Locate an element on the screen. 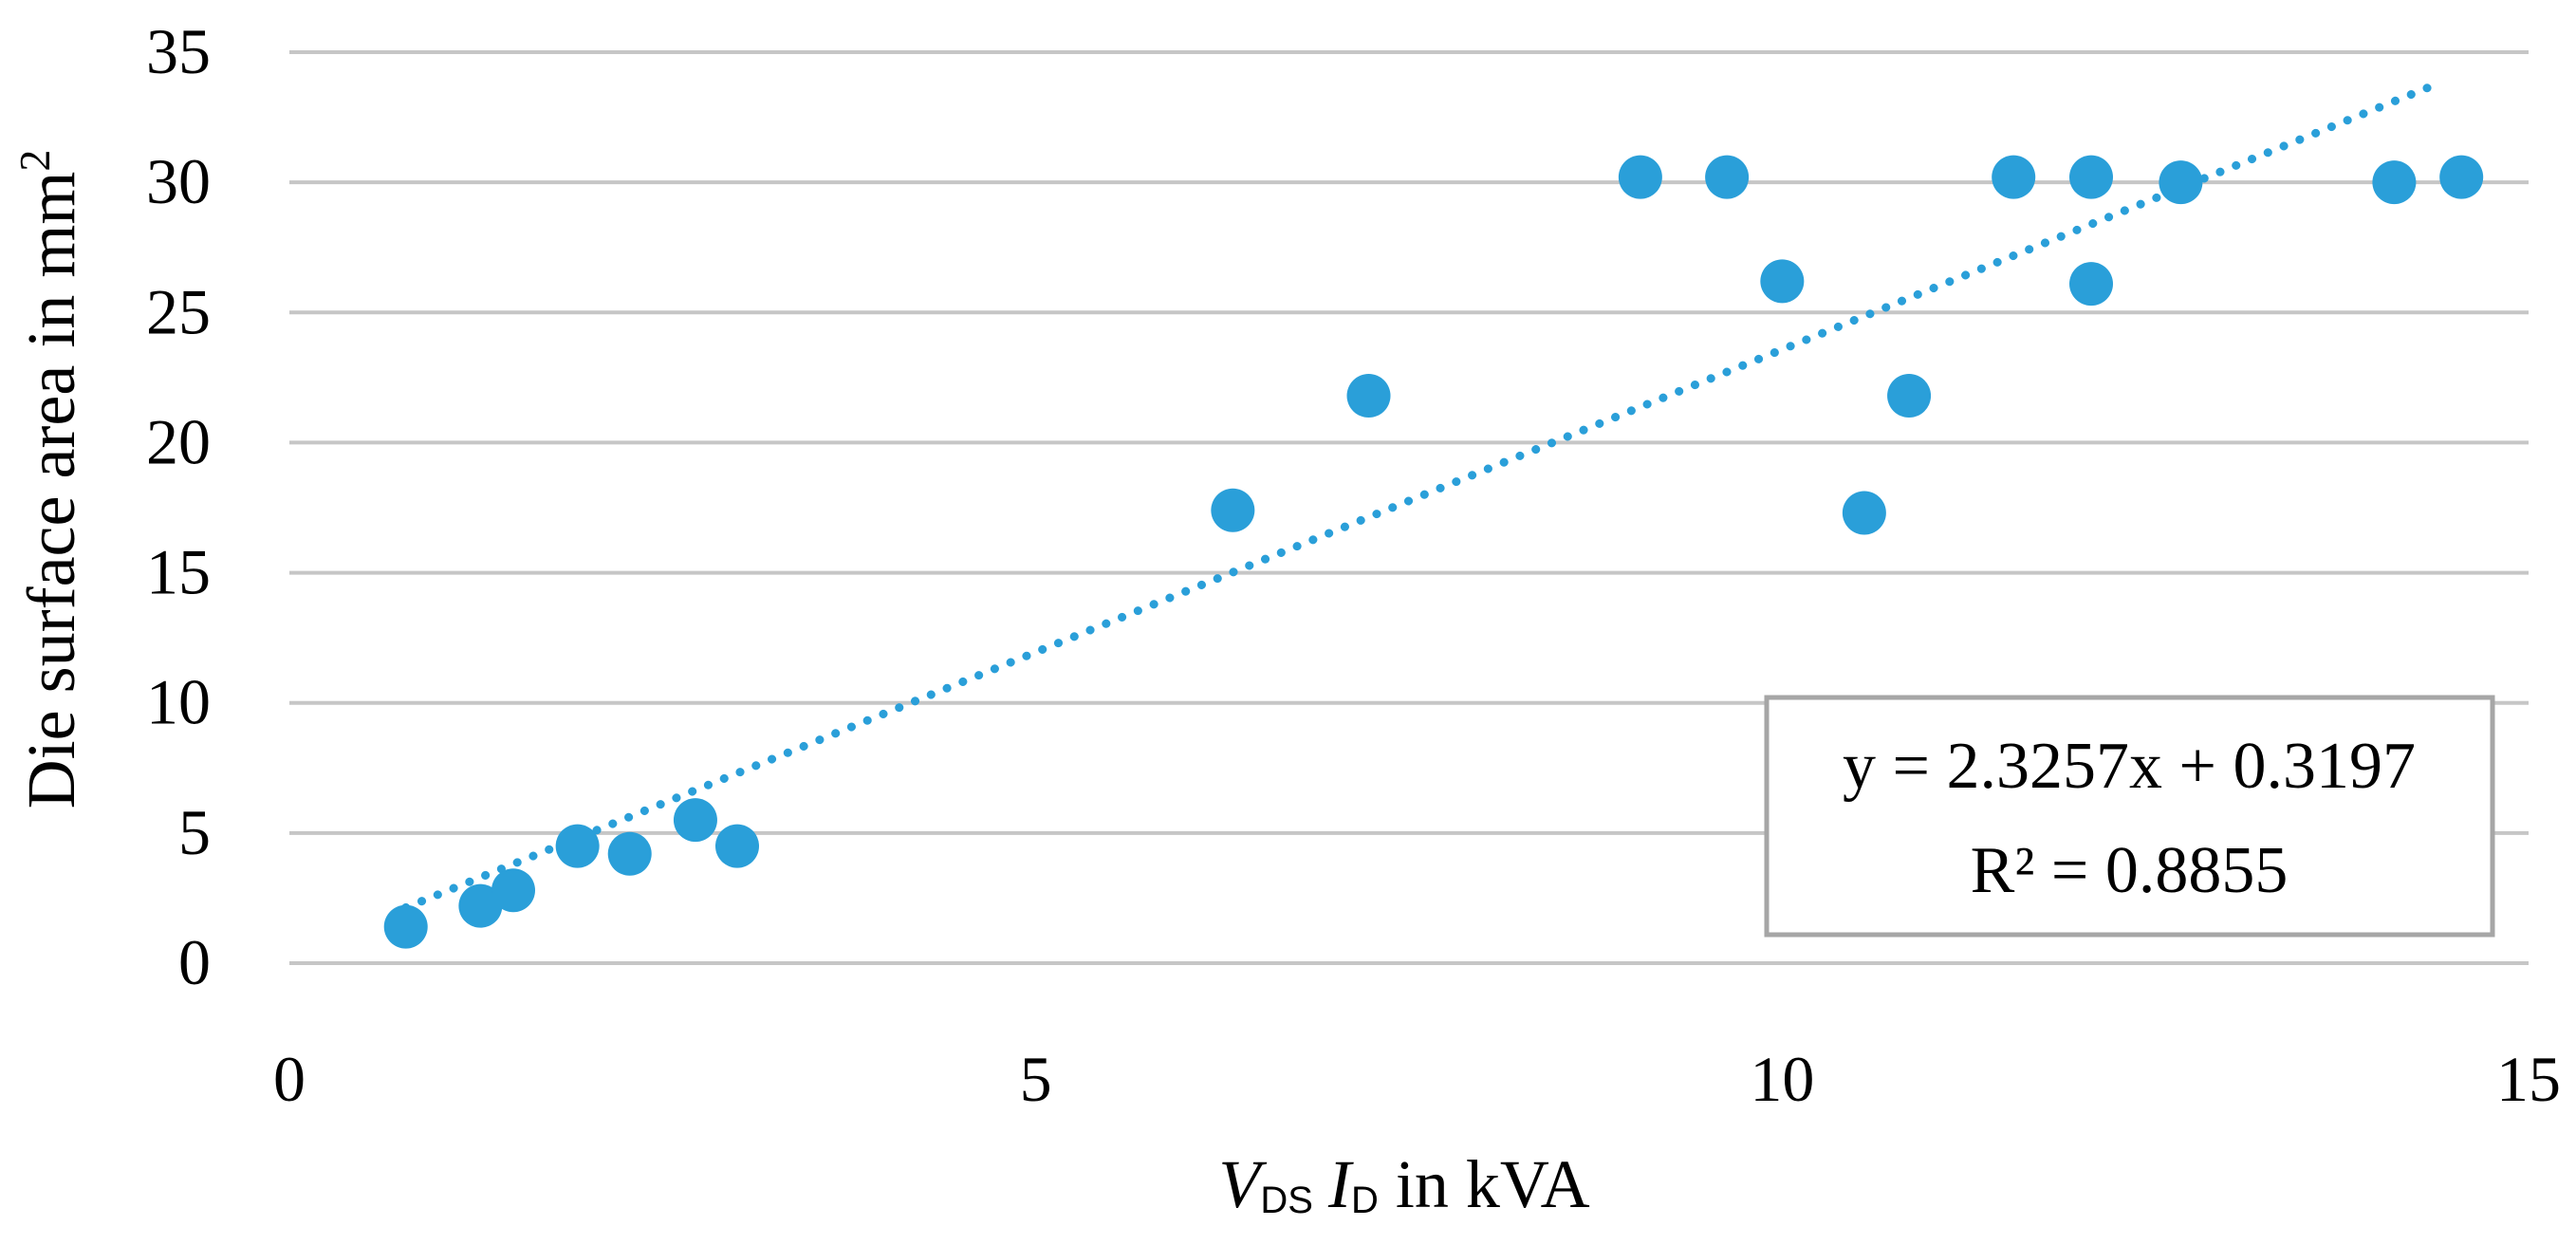 The image size is (2576, 1245). y-tick-label: 25 is located at coordinates (178, 311).